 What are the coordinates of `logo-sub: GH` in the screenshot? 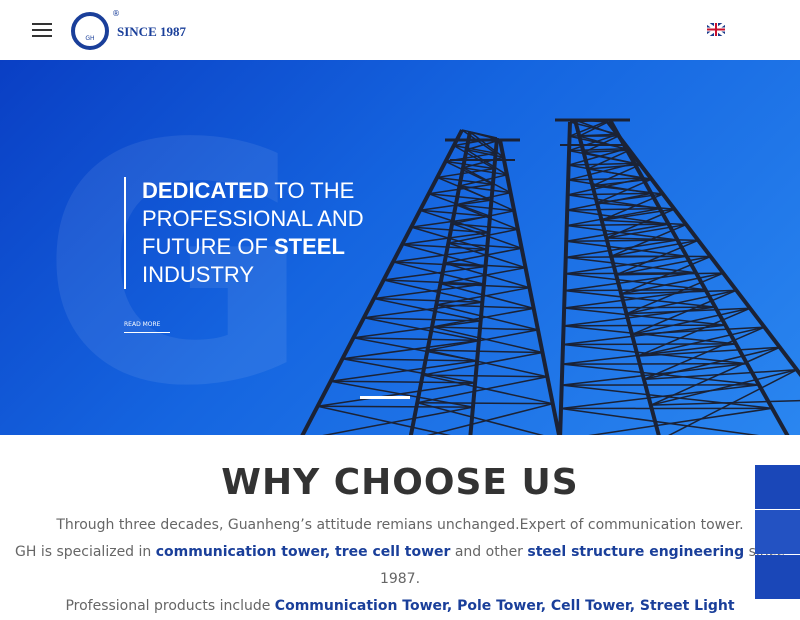 It's located at (89, 38).